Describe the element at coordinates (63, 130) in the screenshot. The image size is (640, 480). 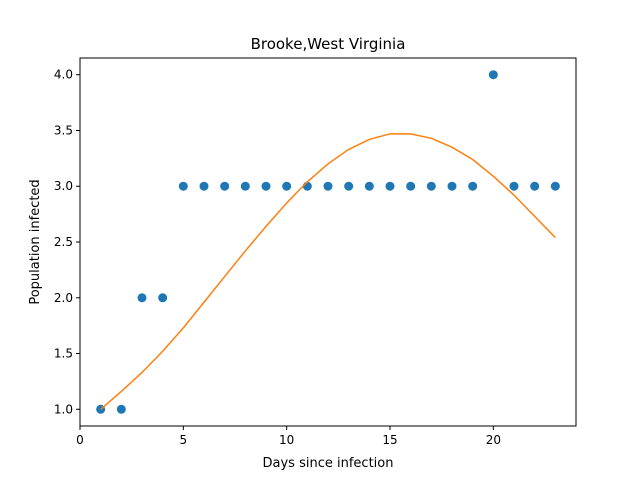
I see `y-tick-label: 3.5` at that location.